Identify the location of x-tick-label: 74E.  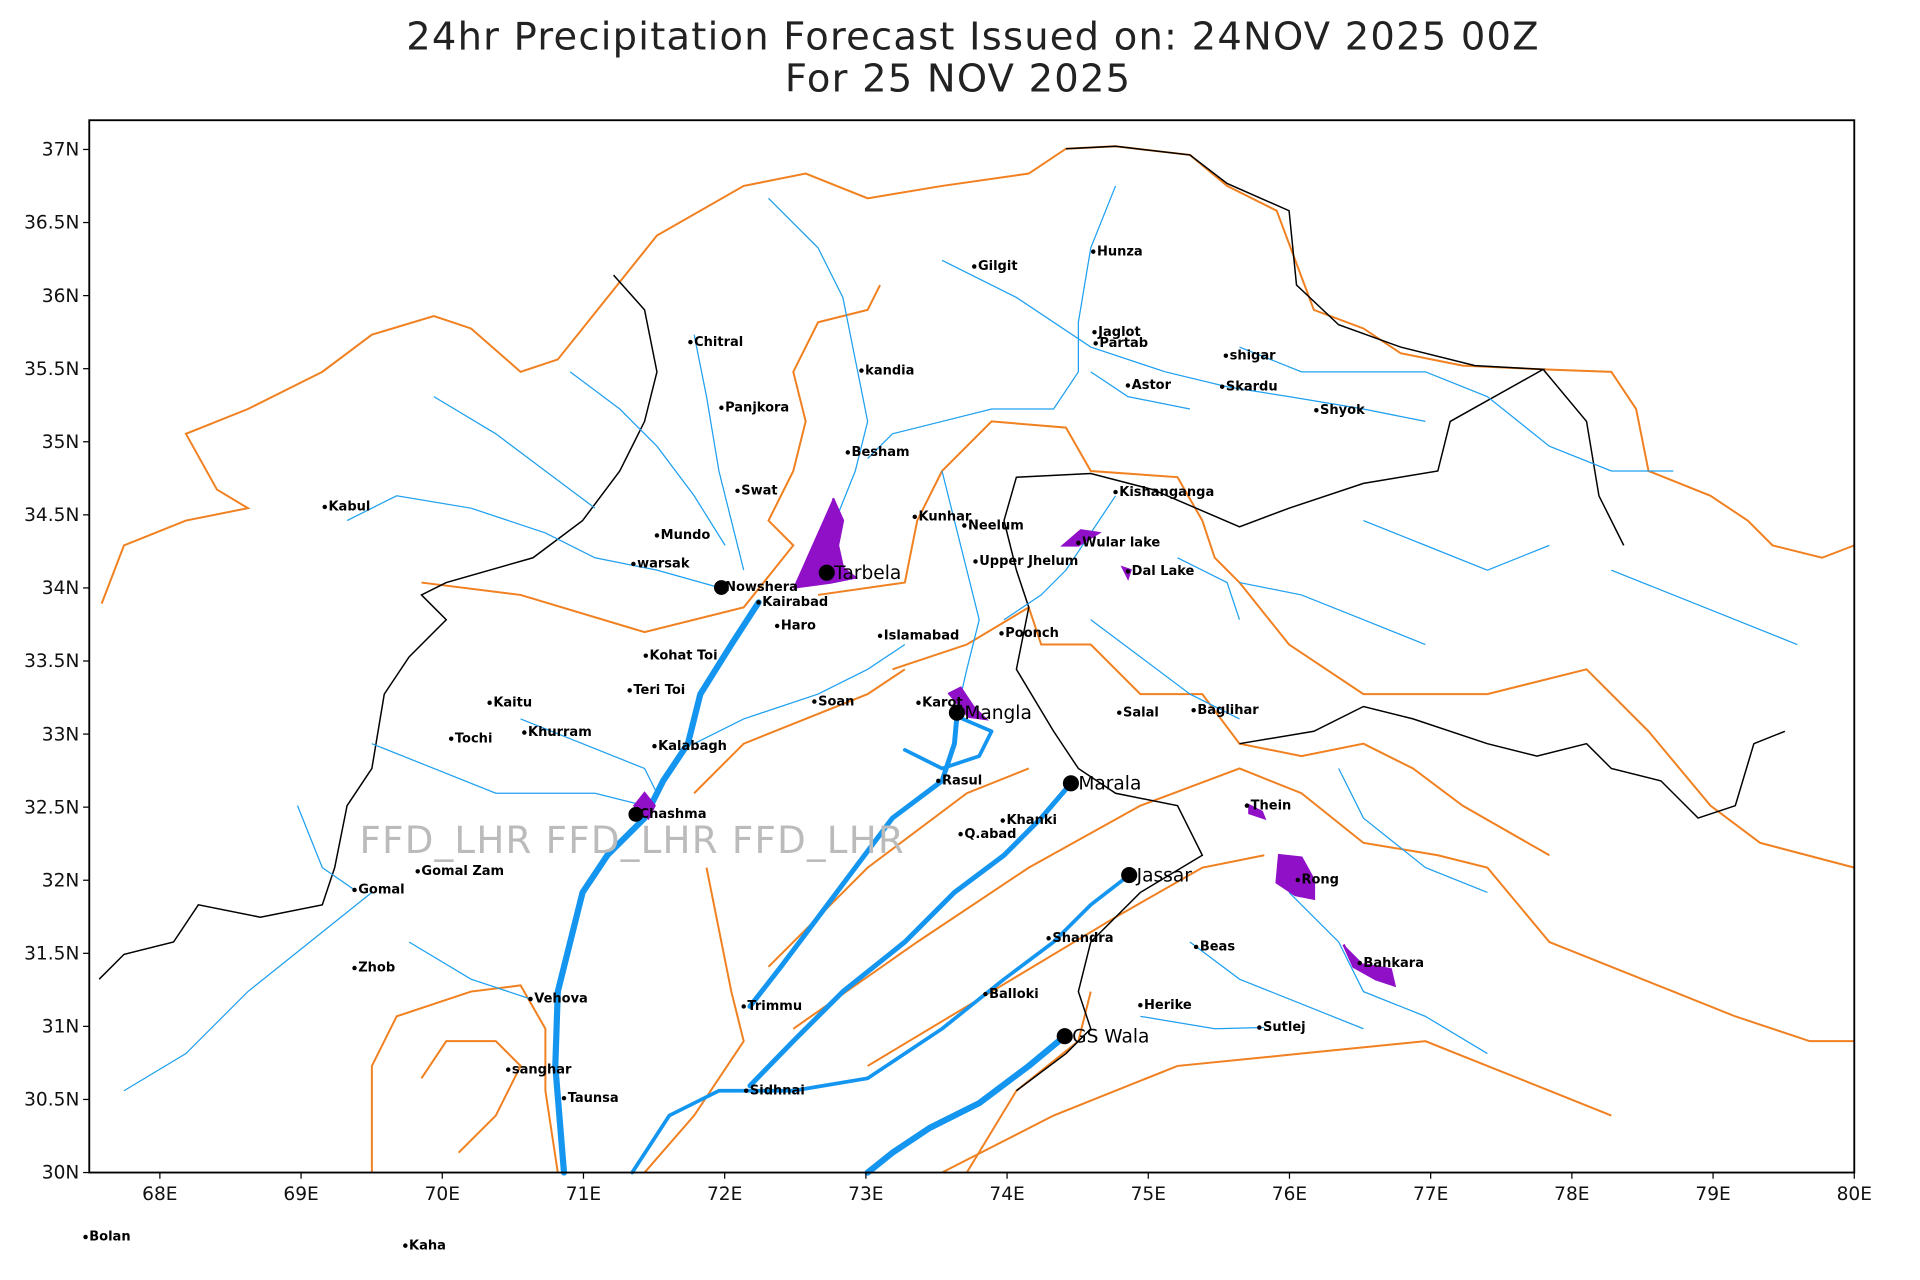
(1006, 1194).